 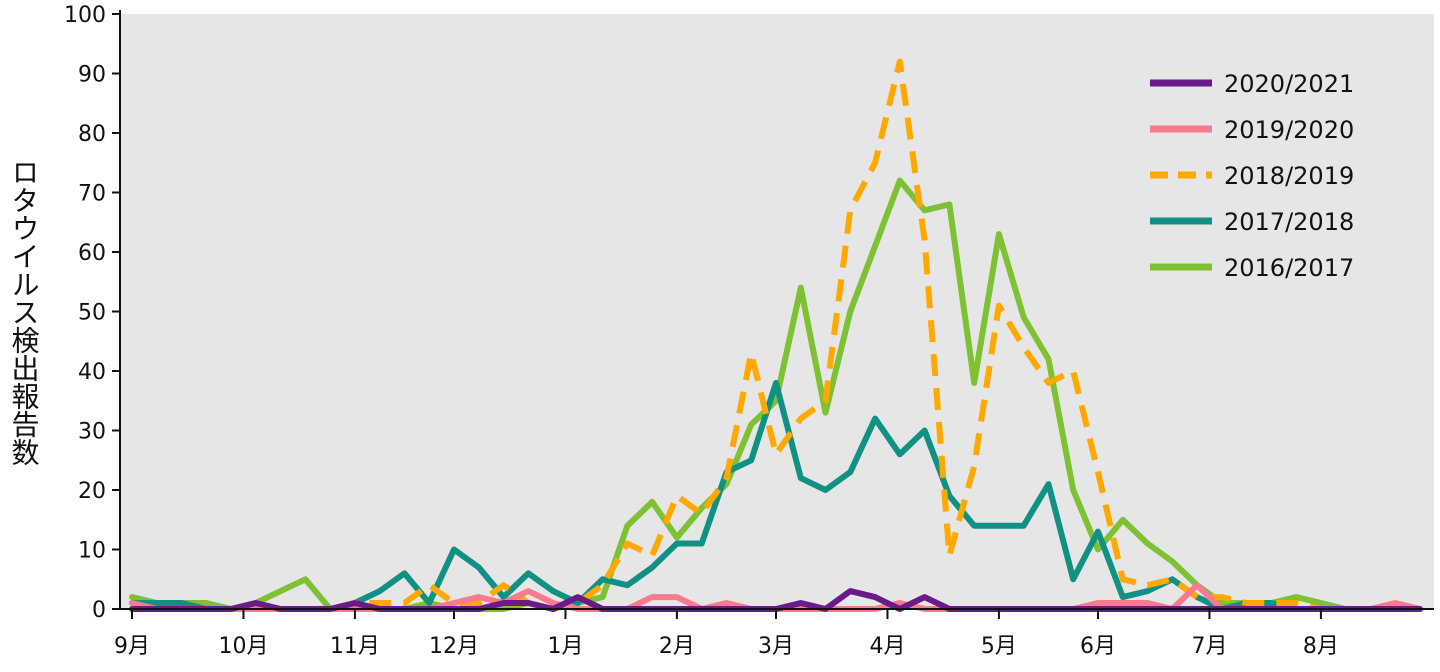 What do you see at coordinates (24, 312) in the screenshot?
I see `y-axis-label: ロタウイルス検出報告数` at bounding box center [24, 312].